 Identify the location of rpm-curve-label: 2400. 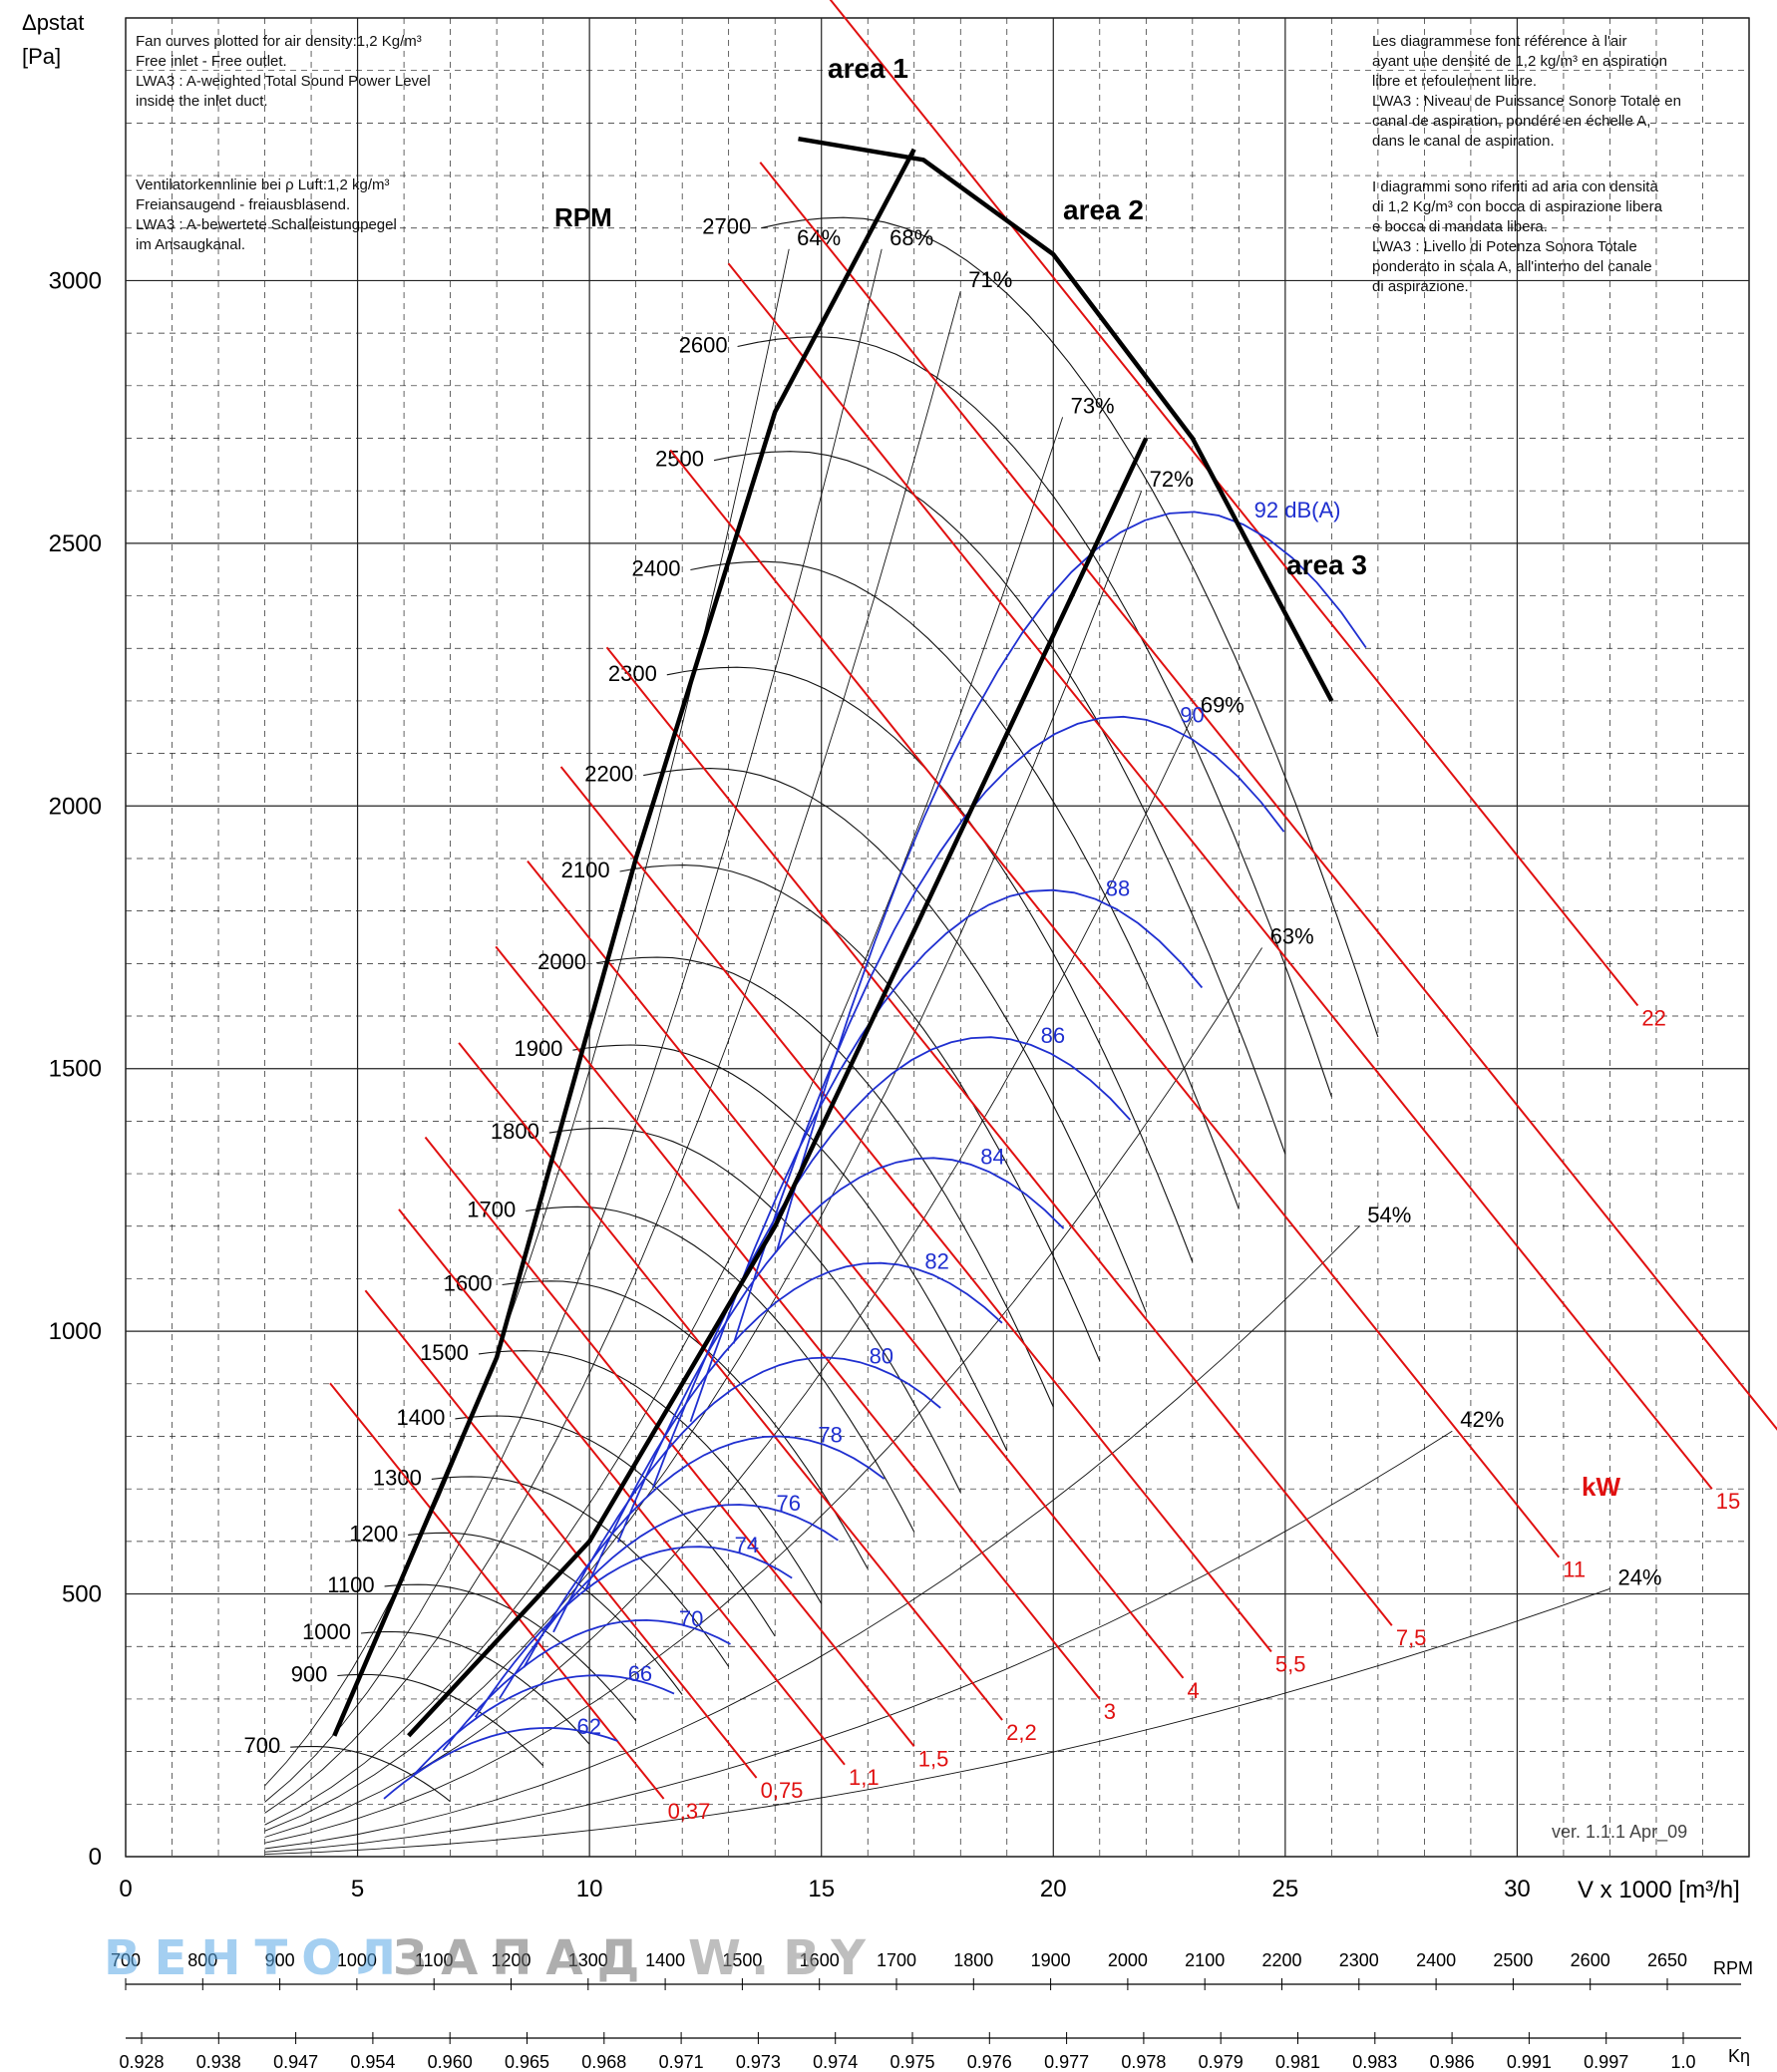
(655, 568).